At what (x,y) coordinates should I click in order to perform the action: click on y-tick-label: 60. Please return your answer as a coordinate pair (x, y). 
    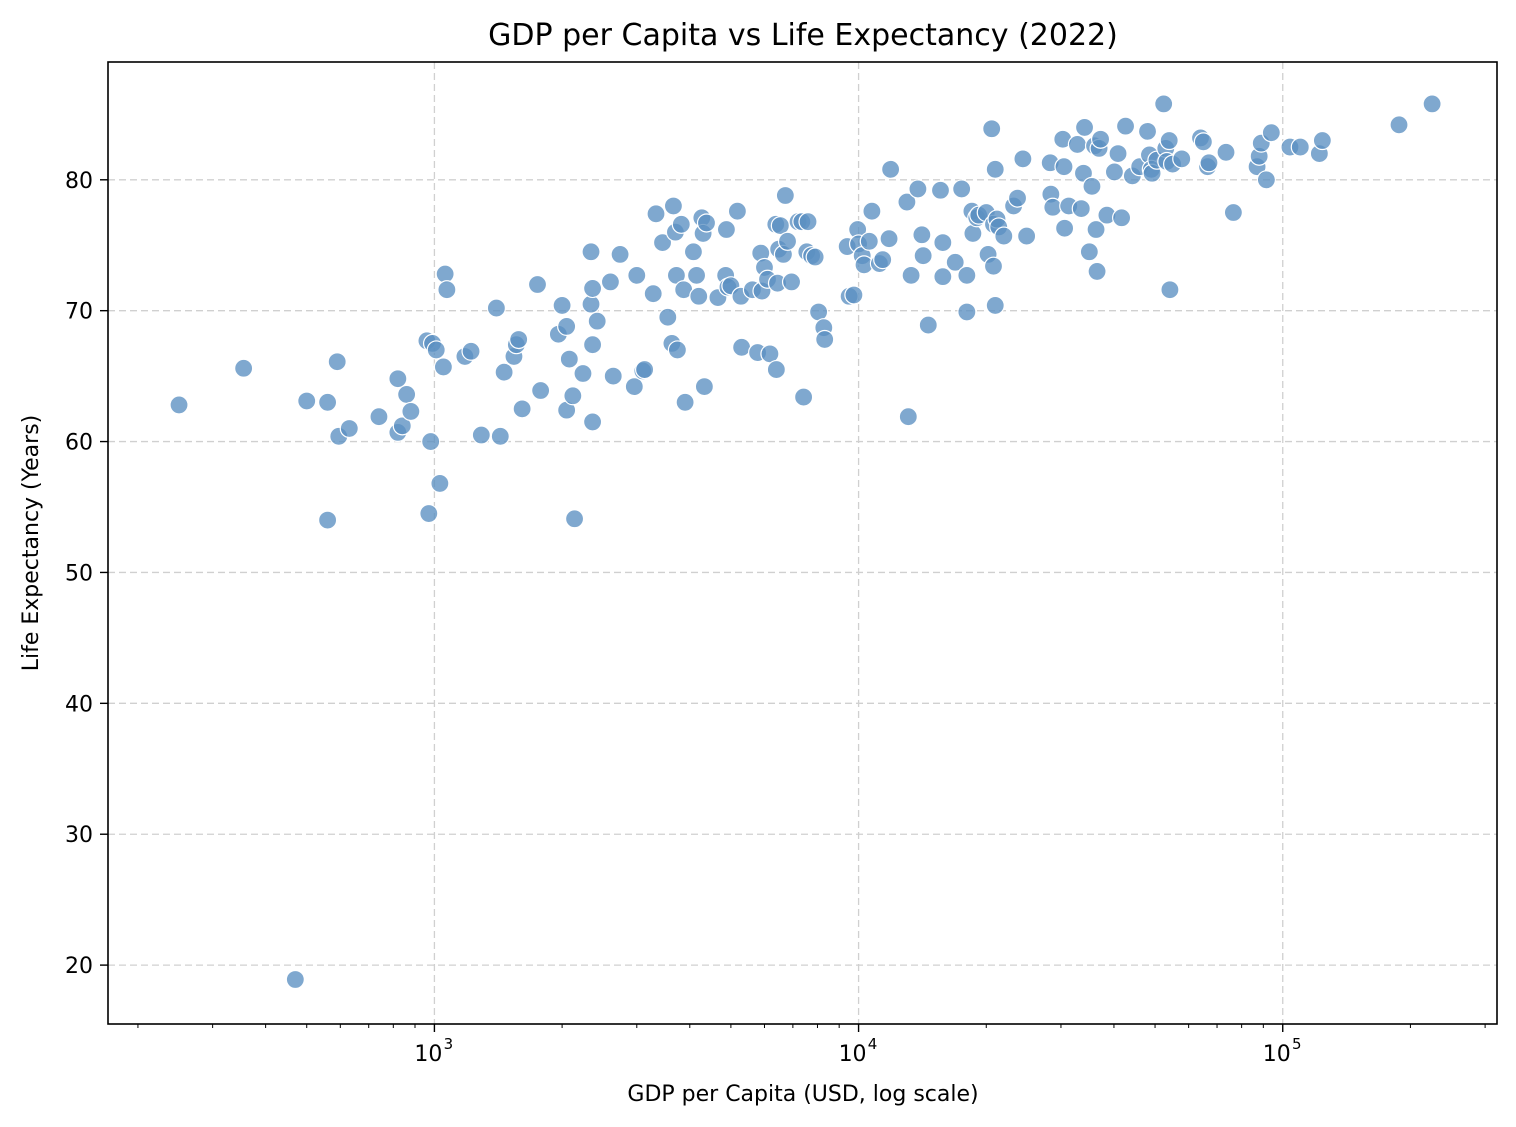
    Looking at the image, I should click on (79, 443).